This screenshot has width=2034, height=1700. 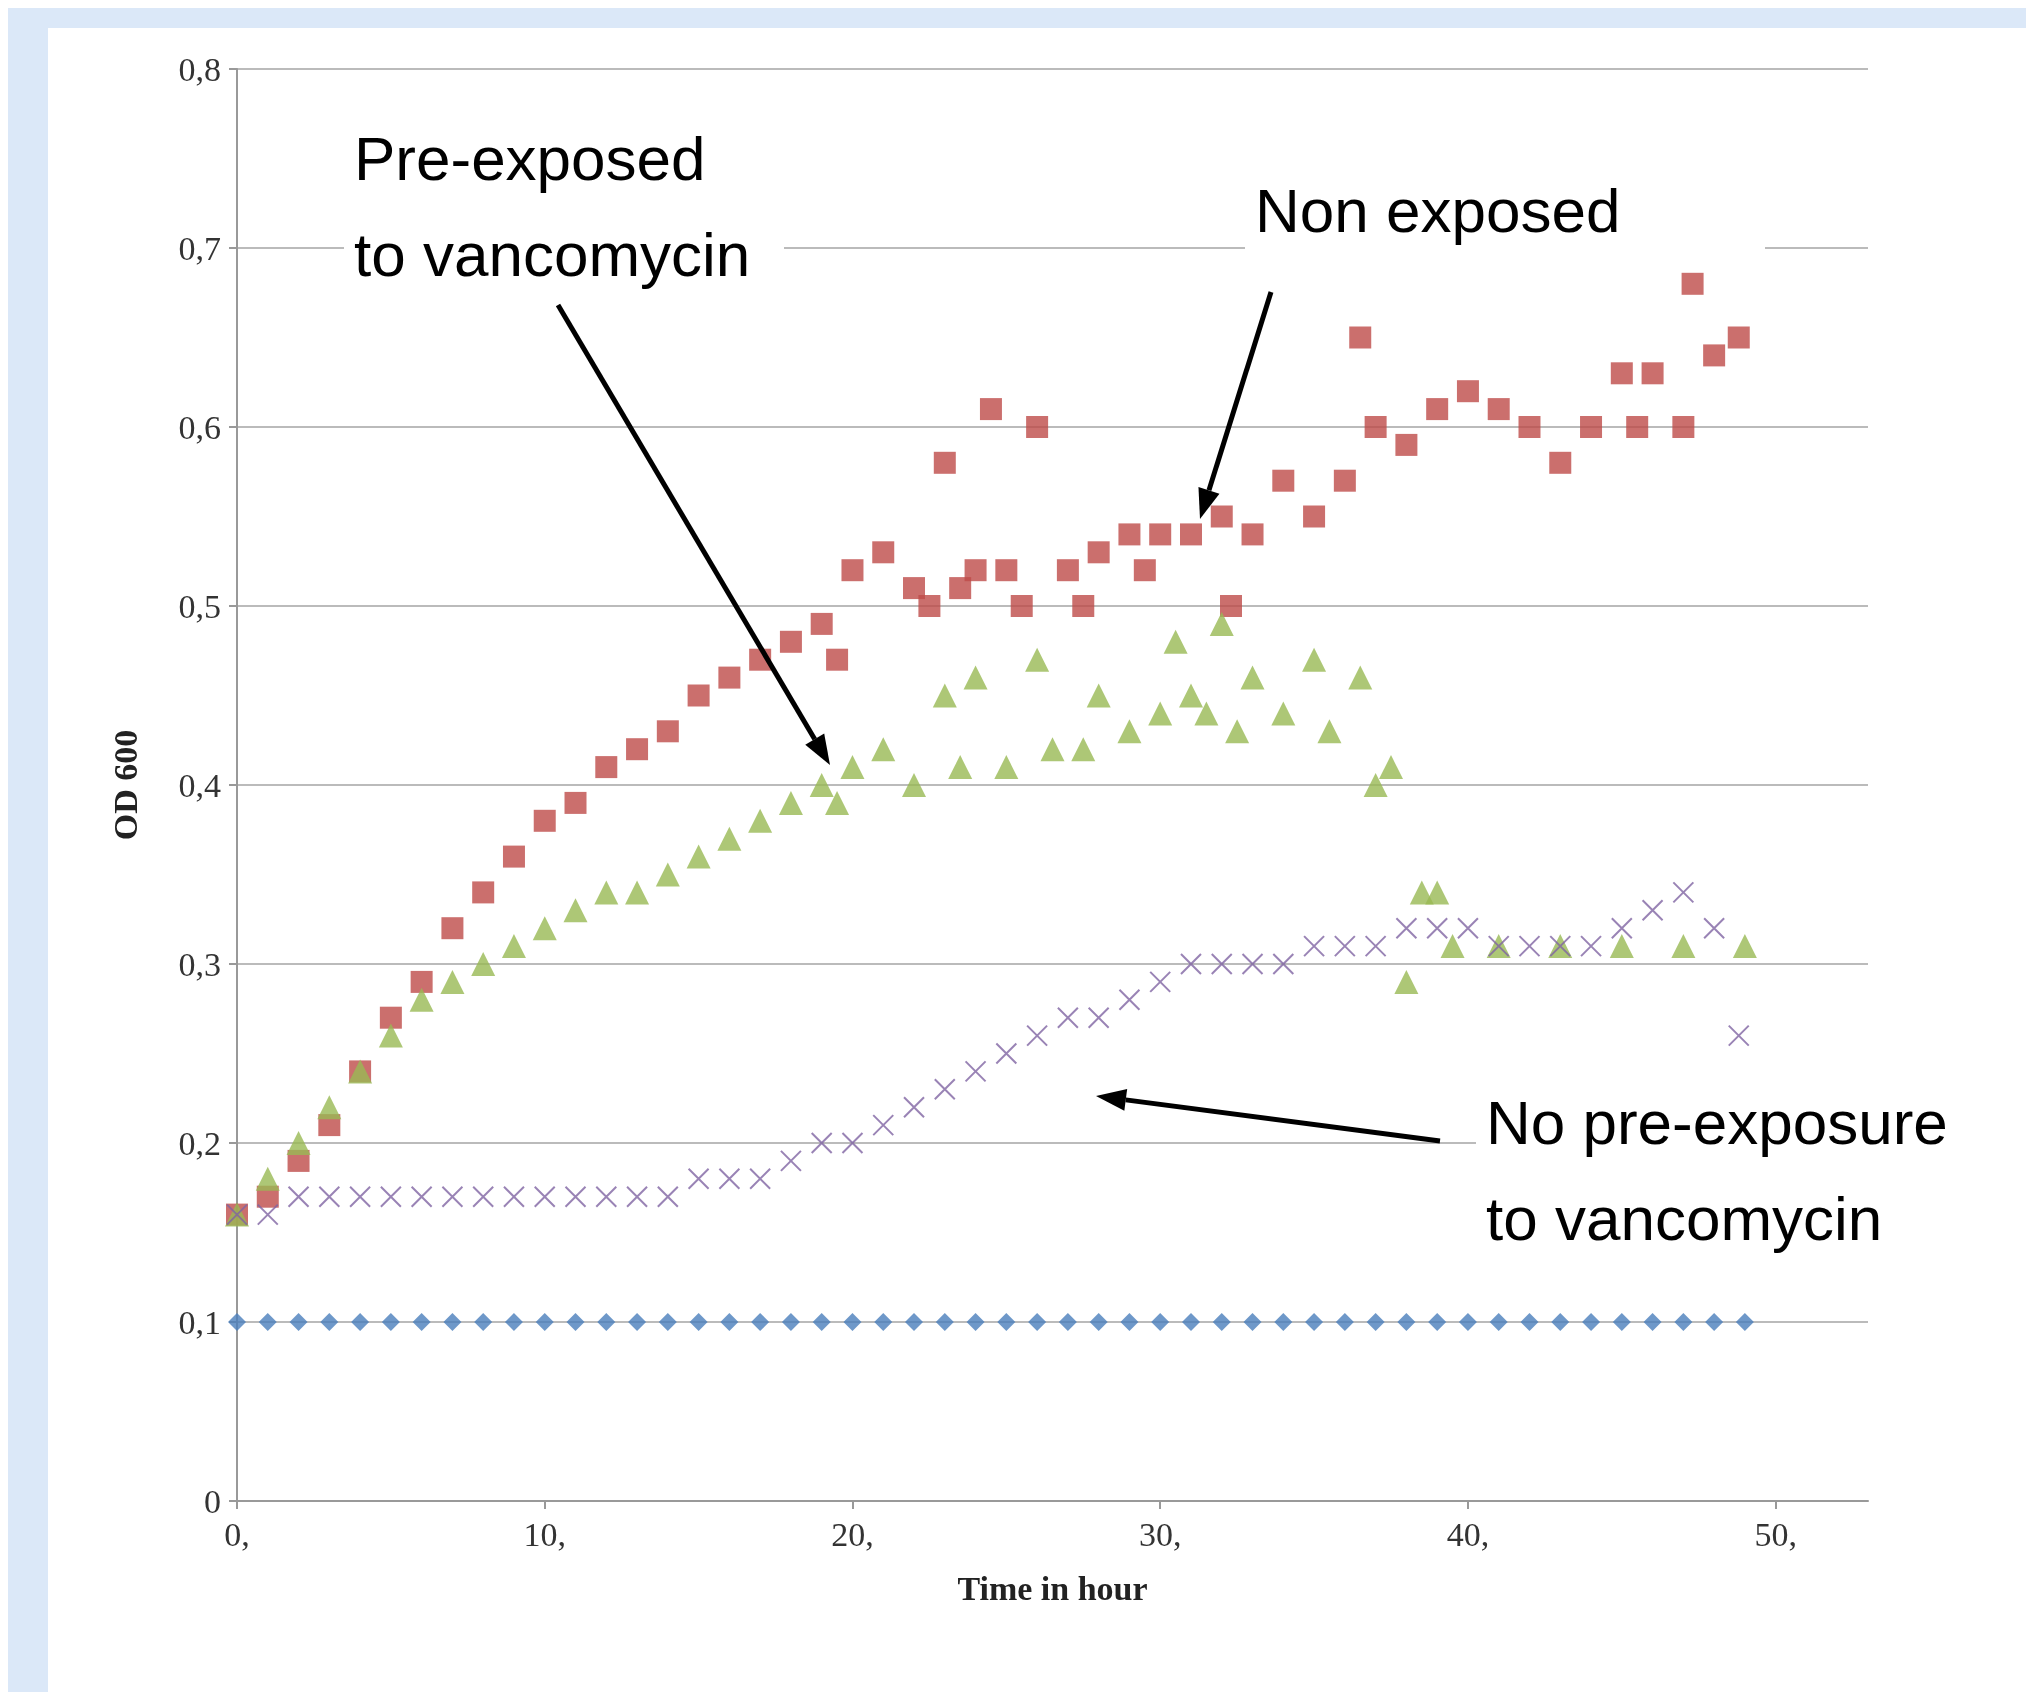 I want to click on y-tick-label: 0,8, so click(x=199, y=69).